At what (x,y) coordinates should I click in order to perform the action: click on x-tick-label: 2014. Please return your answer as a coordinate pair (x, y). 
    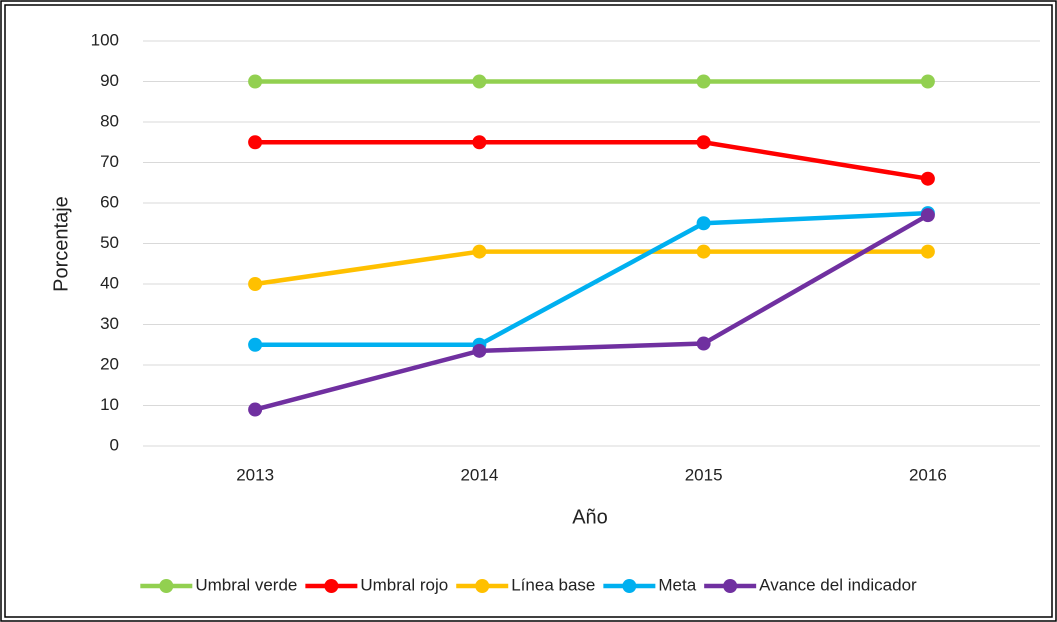
    Looking at the image, I should click on (479, 474).